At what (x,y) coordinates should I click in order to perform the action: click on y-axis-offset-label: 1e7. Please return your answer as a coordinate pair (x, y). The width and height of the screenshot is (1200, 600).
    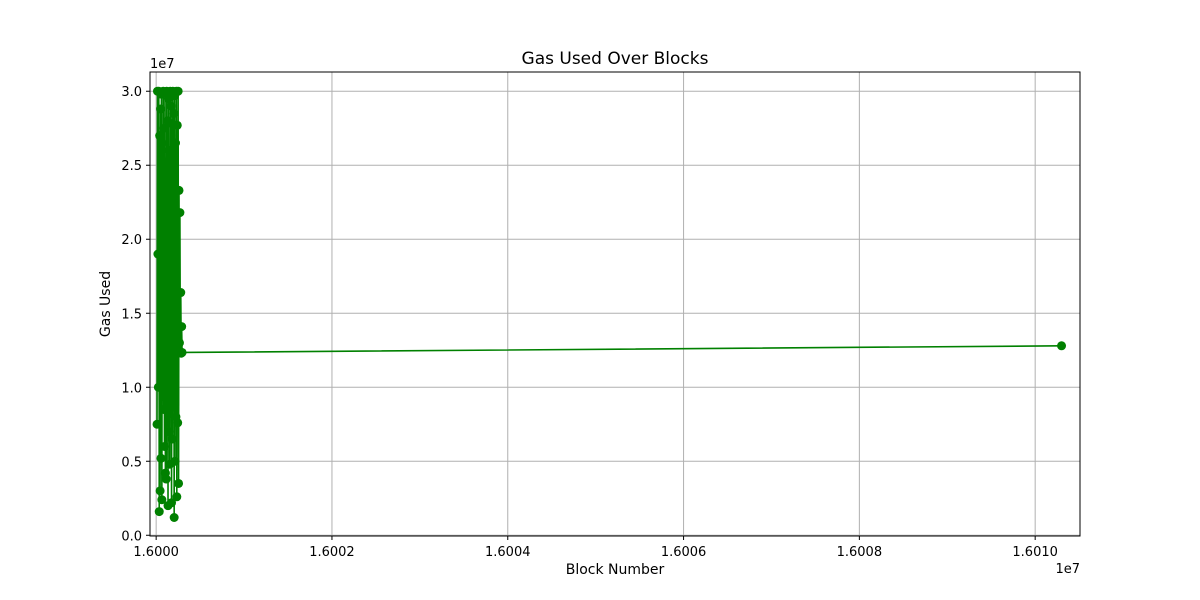
    Looking at the image, I should click on (162, 64).